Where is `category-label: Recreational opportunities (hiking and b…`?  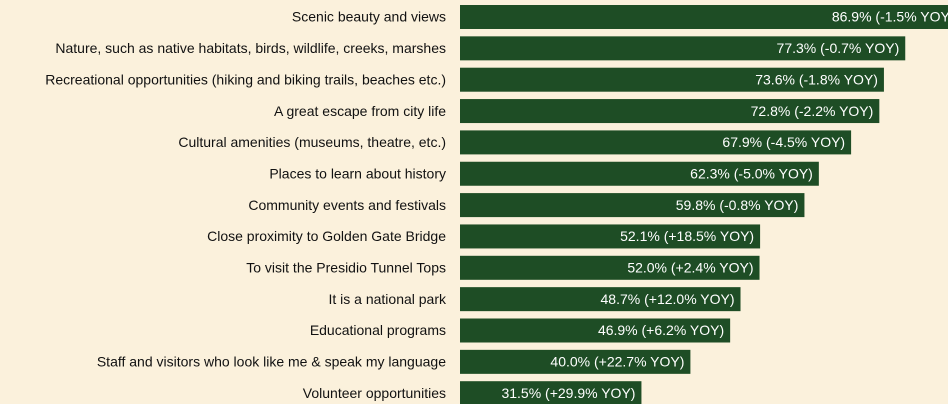 category-label: Recreational opportunities (hiking and b… is located at coordinates (245, 79).